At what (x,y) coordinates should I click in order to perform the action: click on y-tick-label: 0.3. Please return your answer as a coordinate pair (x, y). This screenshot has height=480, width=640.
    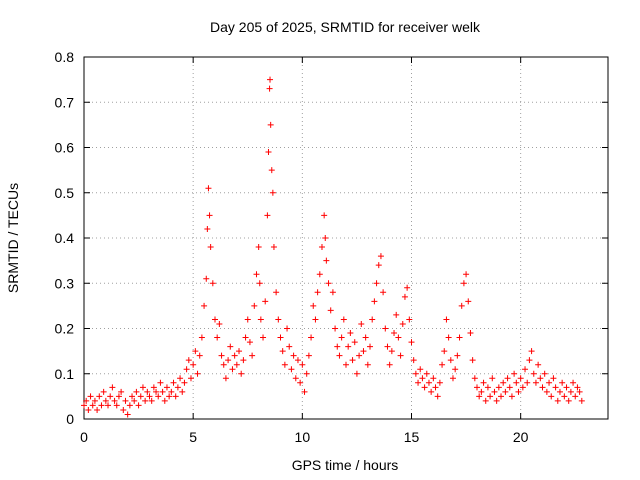
    Looking at the image, I should click on (65, 283).